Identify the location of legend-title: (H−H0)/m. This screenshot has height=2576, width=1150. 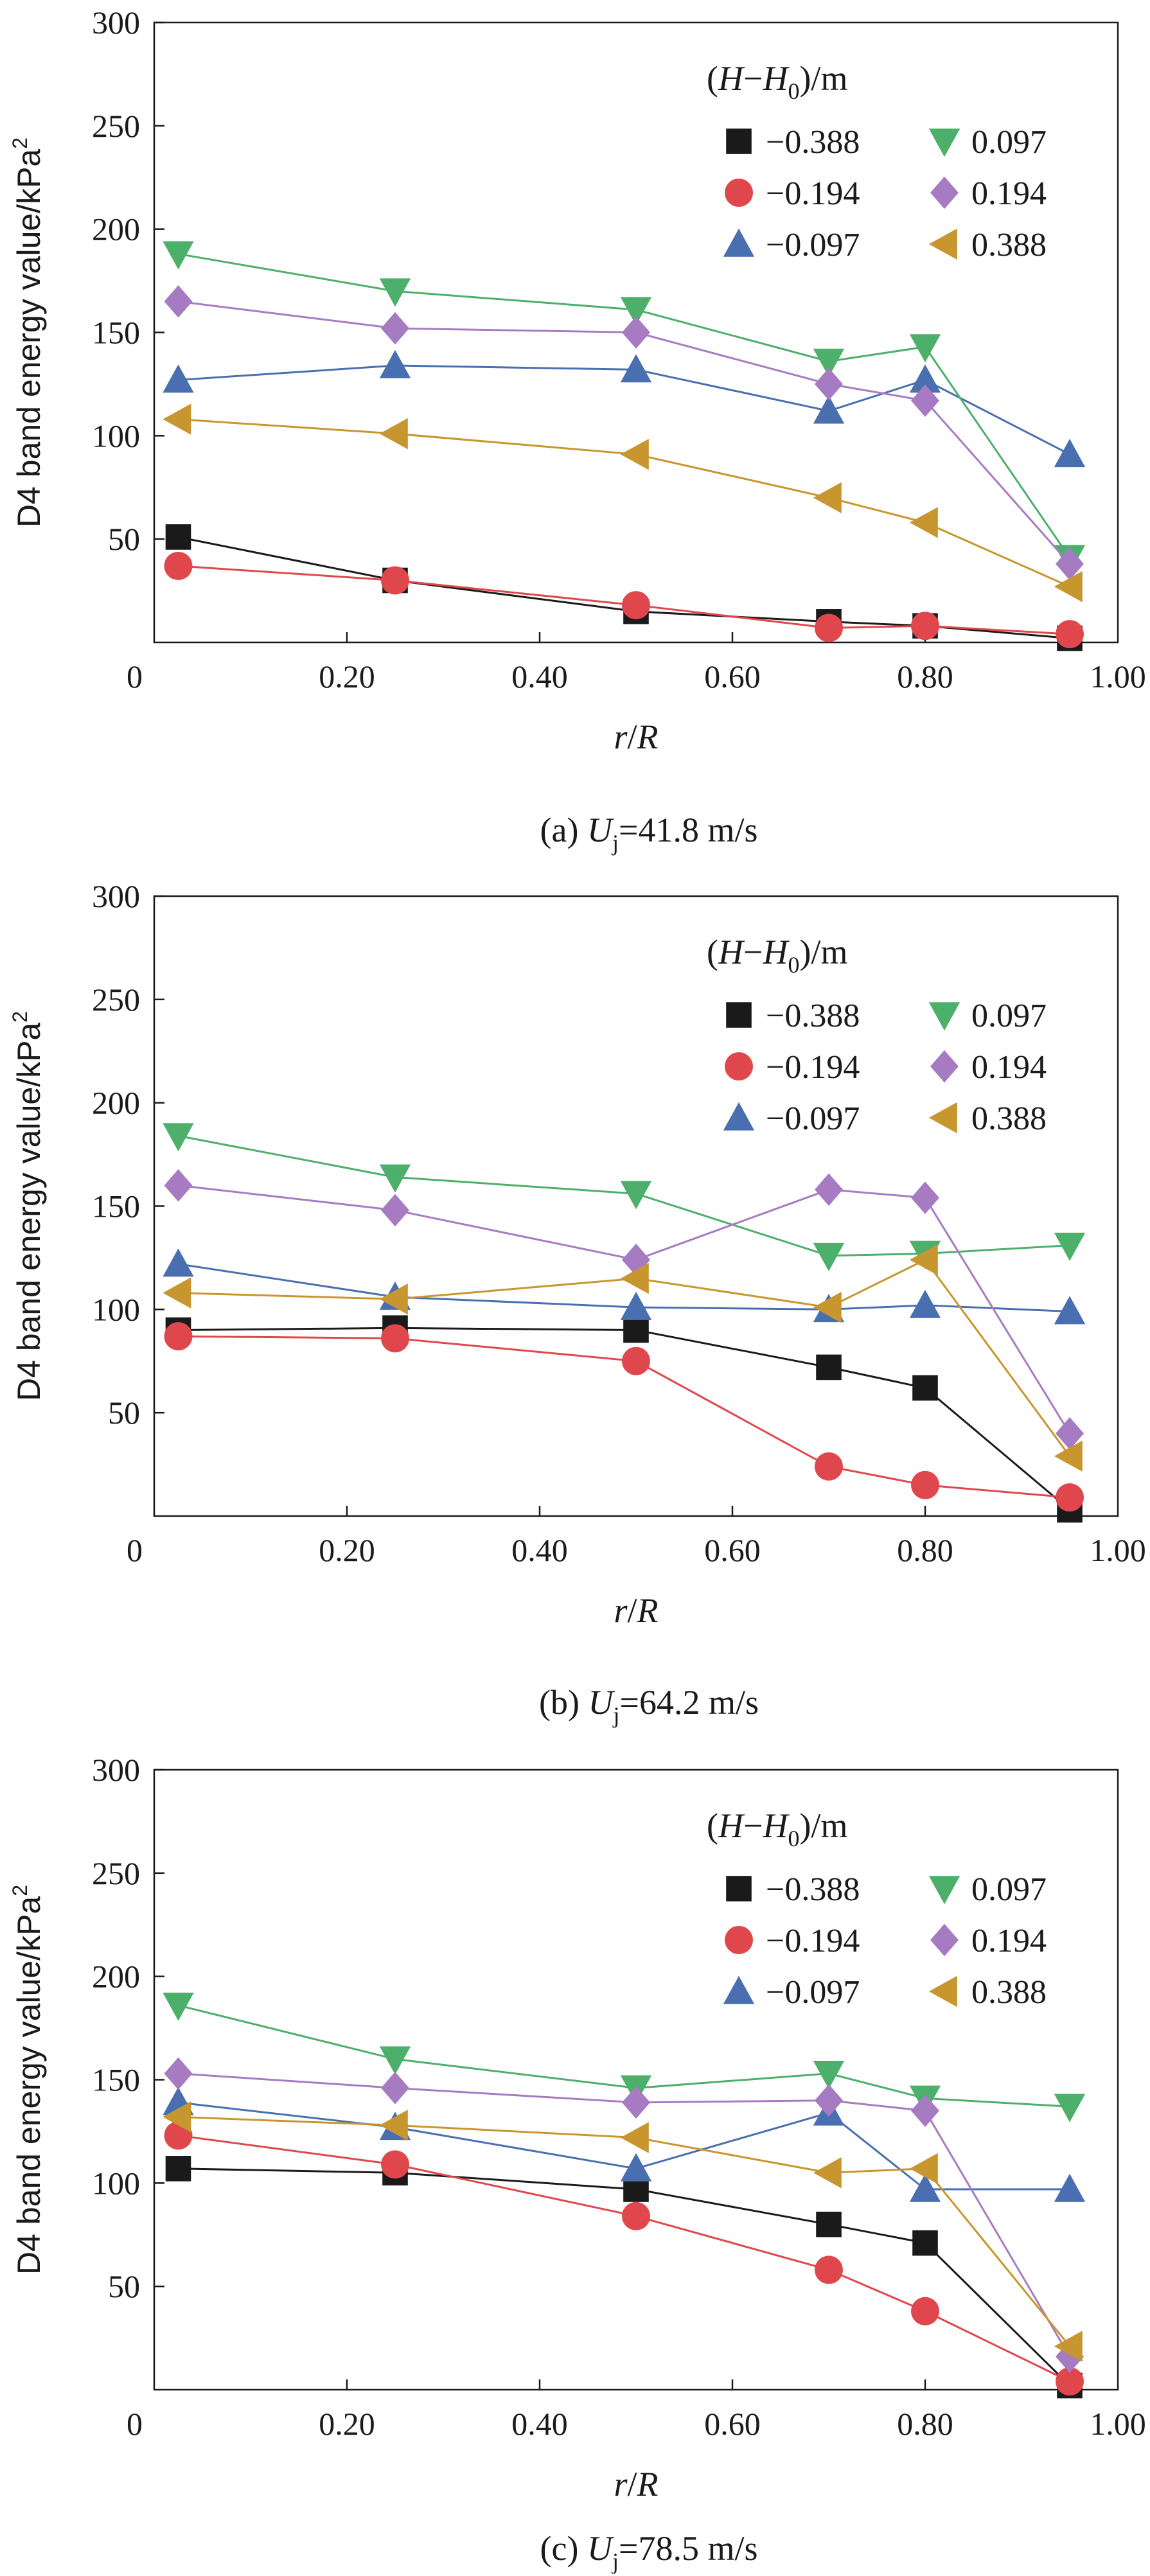
(777, 1828).